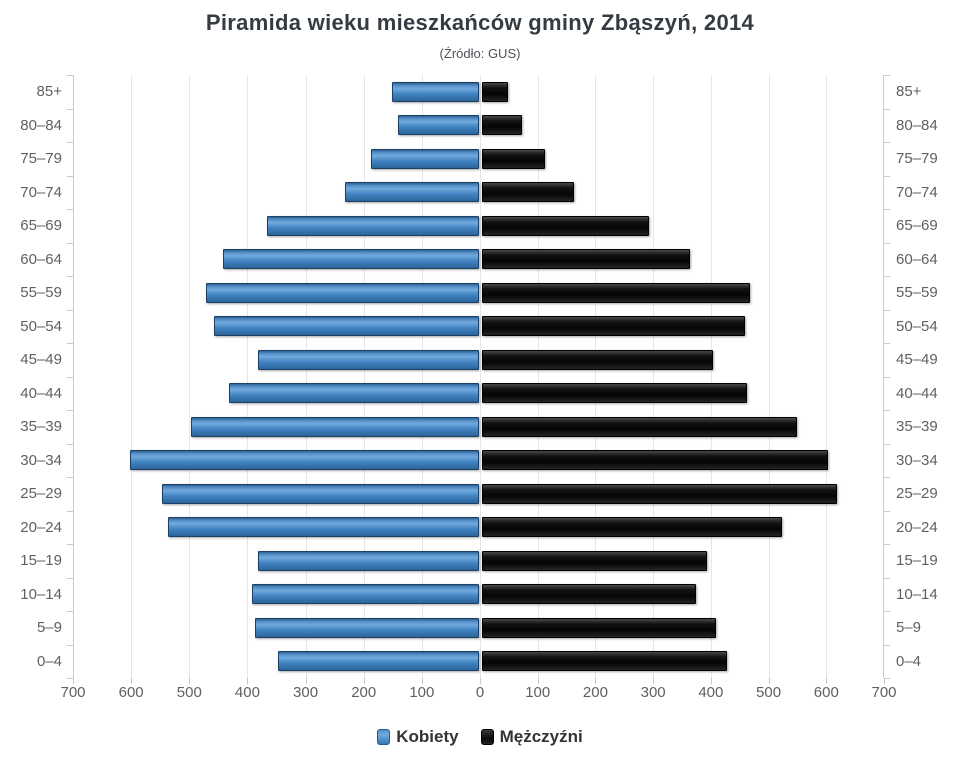  Describe the element at coordinates (769, 692) in the screenshot. I see `value-tick-label: 500` at that location.